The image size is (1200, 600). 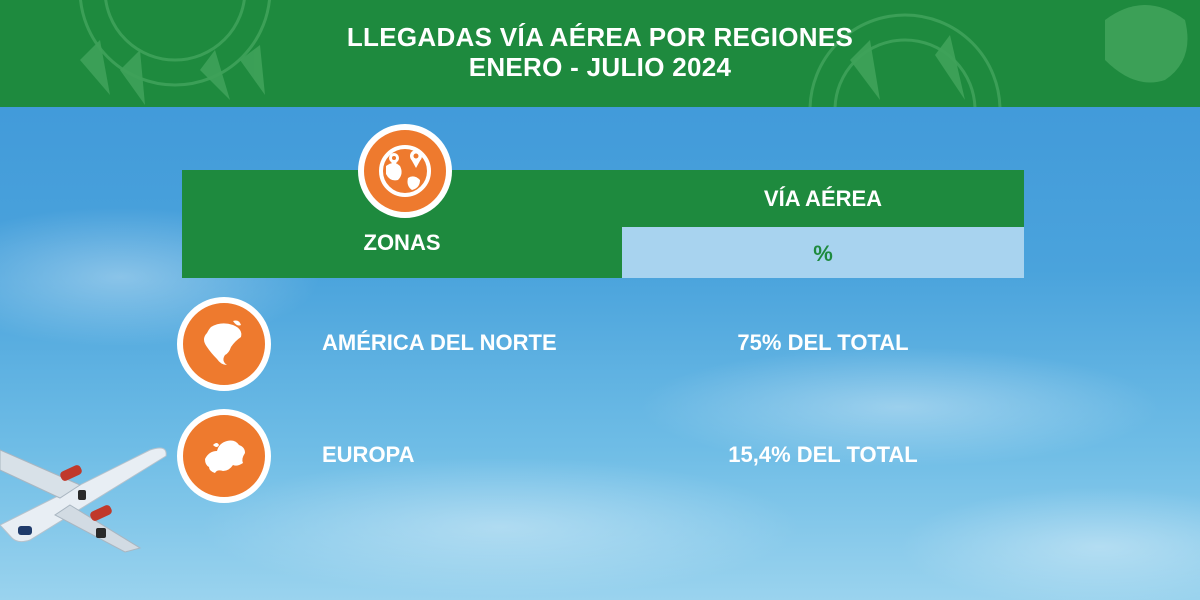 What do you see at coordinates (600, 37) in the screenshot?
I see `title-line-1: LLEGADAS VÍA AÉREA POR REGIONES` at bounding box center [600, 37].